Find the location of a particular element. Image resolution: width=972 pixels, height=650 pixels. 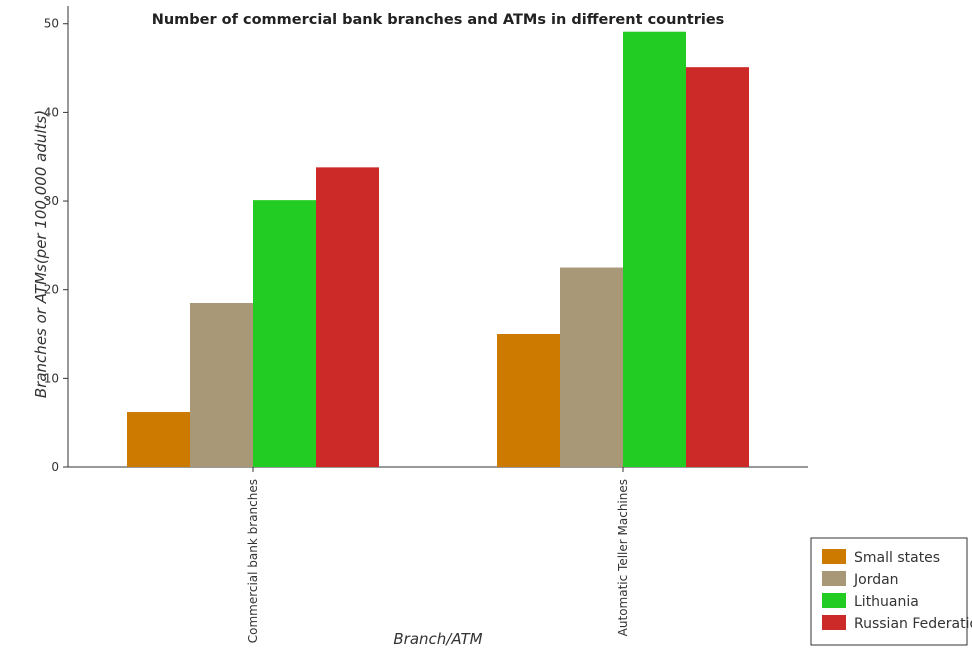

y-tick-label: 30 is located at coordinates (51, 201).